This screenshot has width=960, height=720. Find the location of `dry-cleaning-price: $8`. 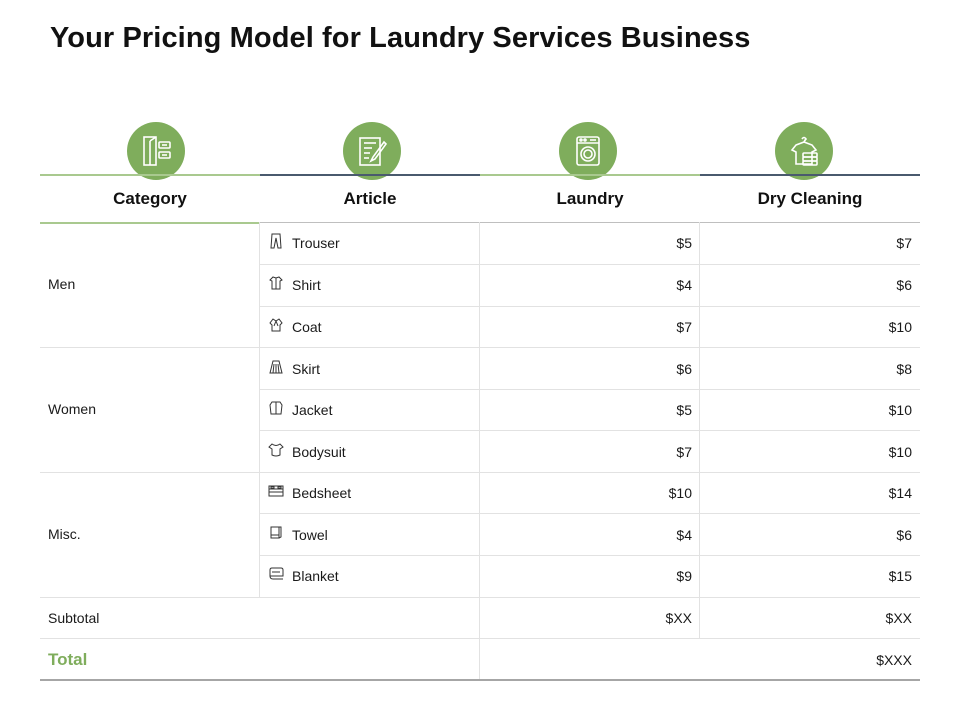

dry-cleaning-price: $8 is located at coordinates (904, 368).